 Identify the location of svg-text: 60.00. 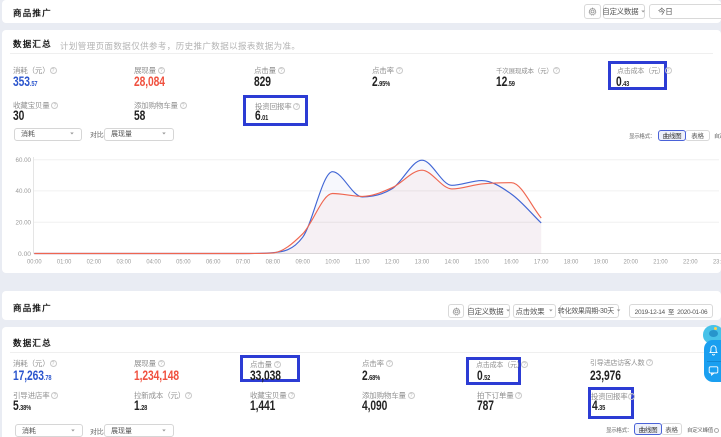
(24, 160).